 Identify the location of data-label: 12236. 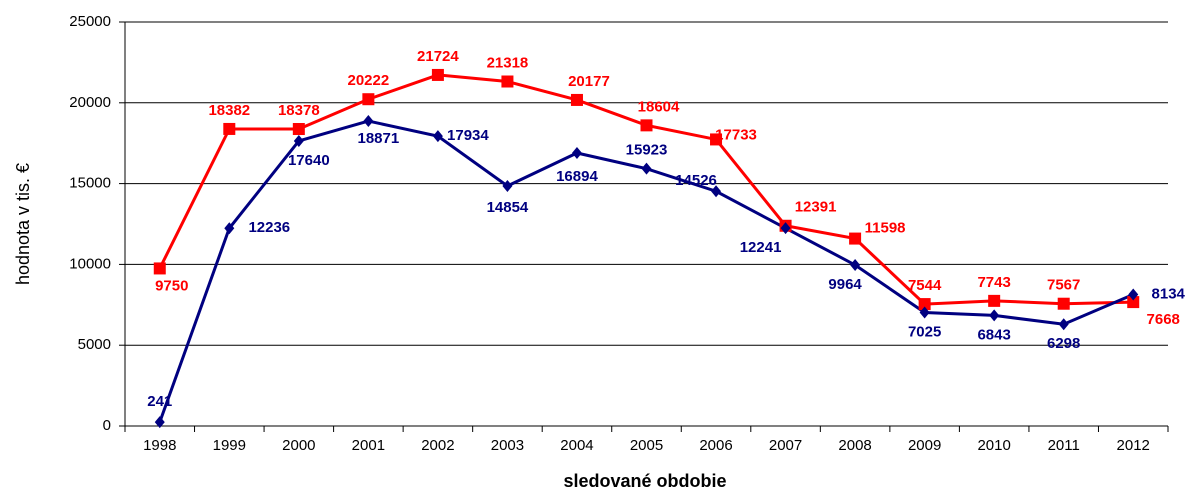
(269, 227).